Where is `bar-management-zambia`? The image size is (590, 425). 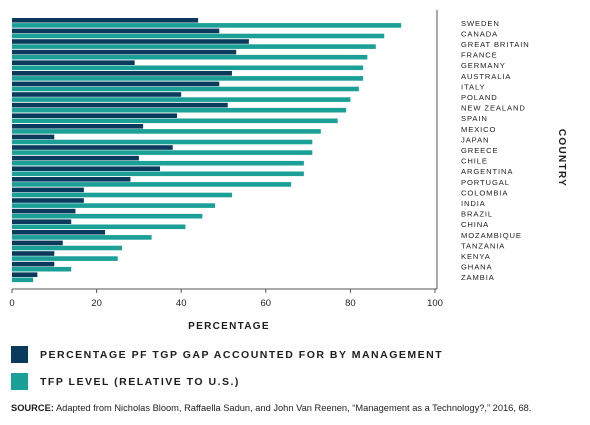 bar-management-zambia is located at coordinates (25, 274).